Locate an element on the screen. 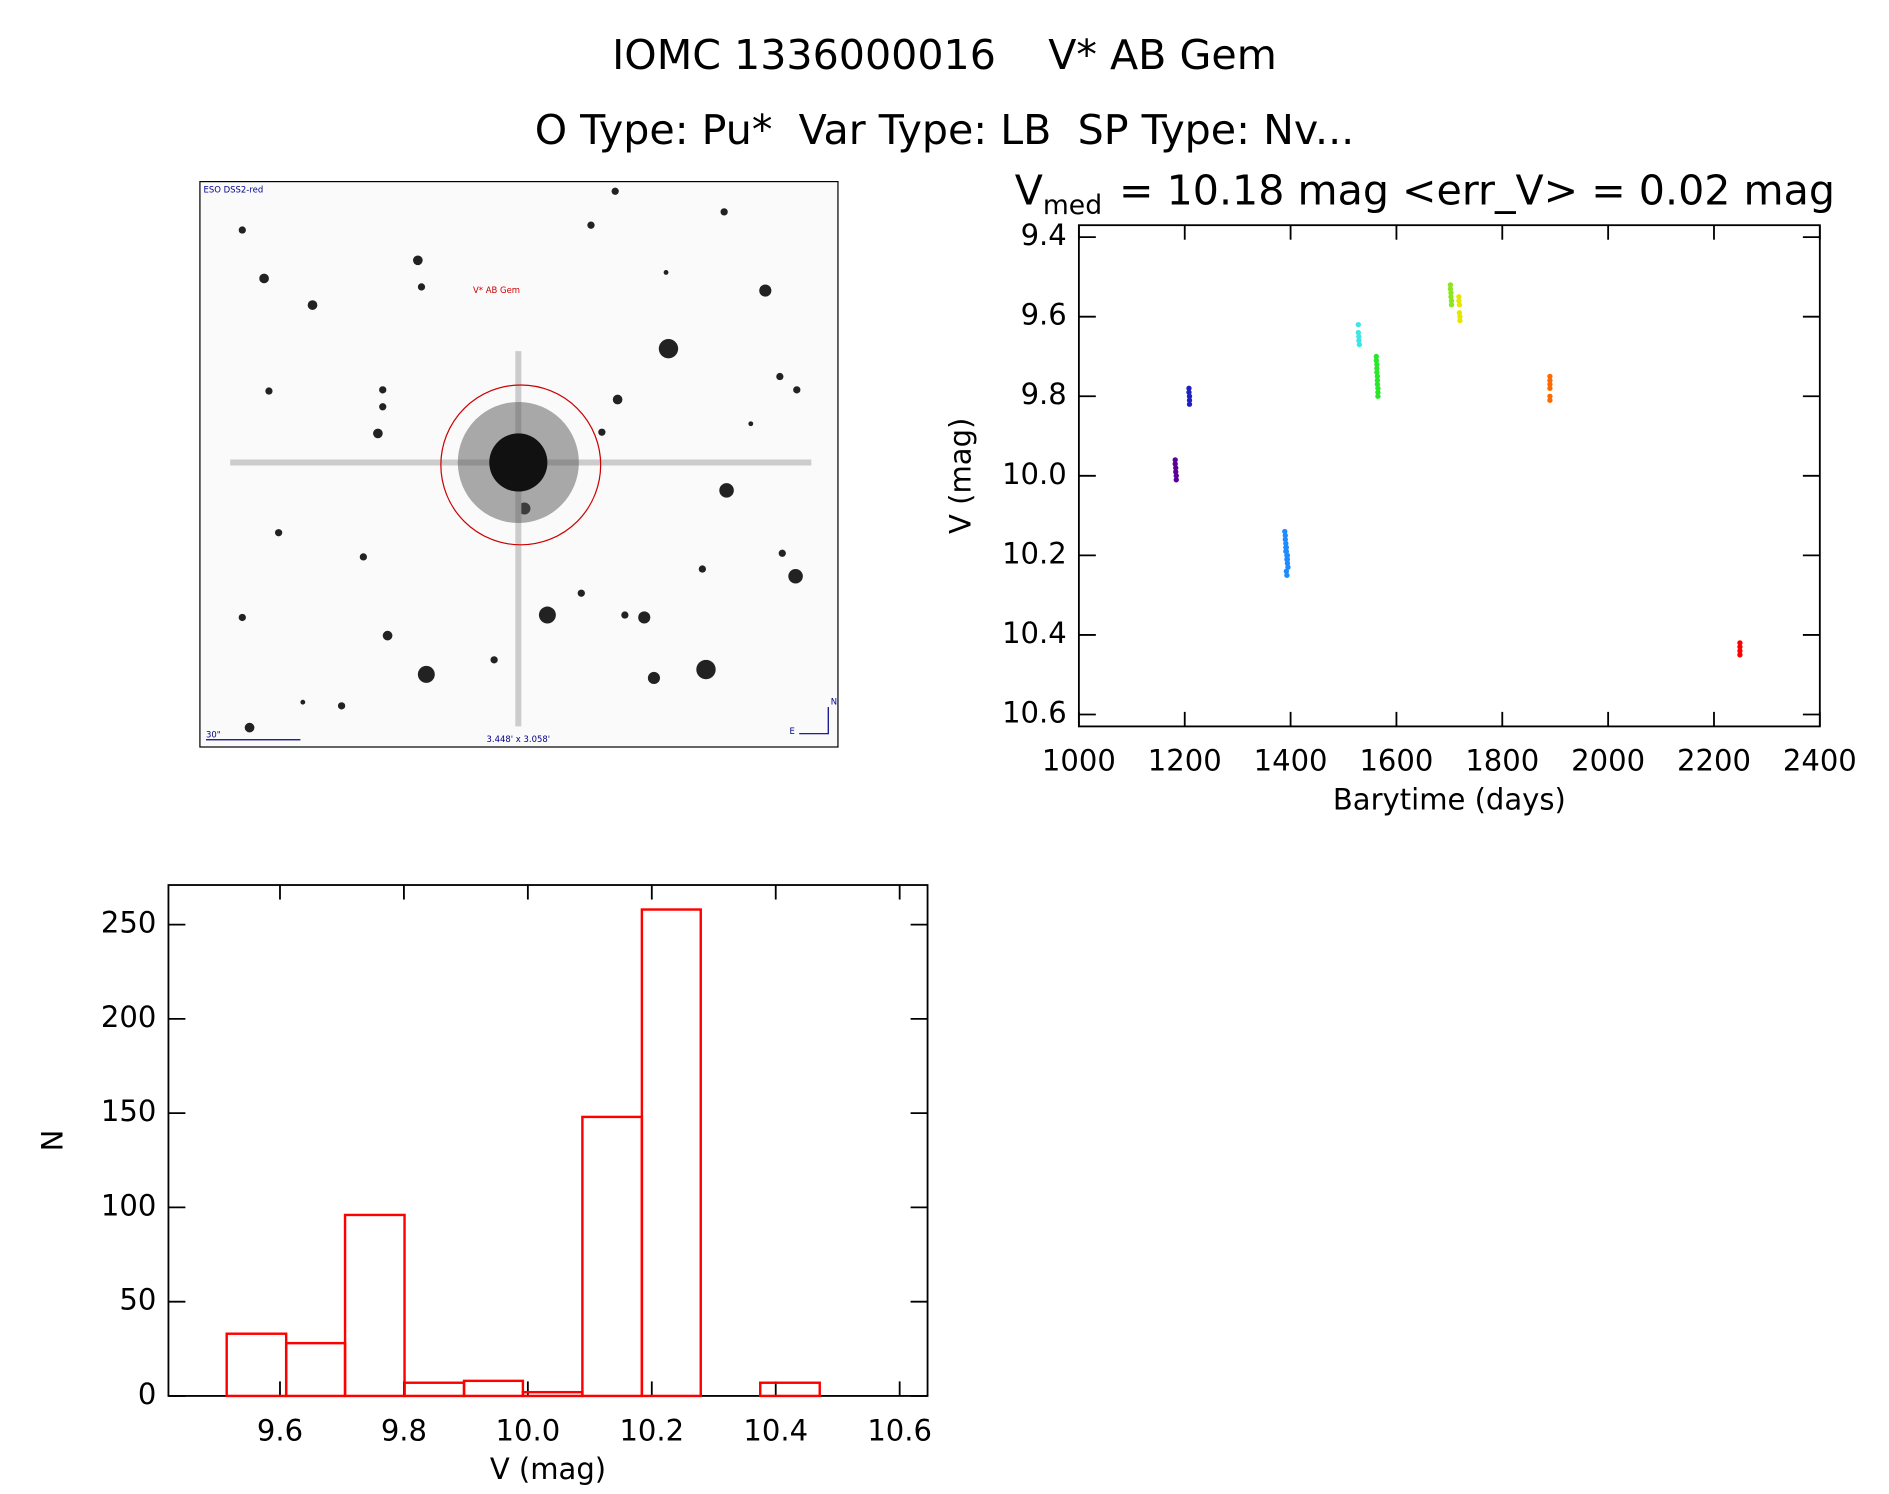 The height and width of the screenshot is (1494, 1889). scale-label: 30" is located at coordinates (213, 734).